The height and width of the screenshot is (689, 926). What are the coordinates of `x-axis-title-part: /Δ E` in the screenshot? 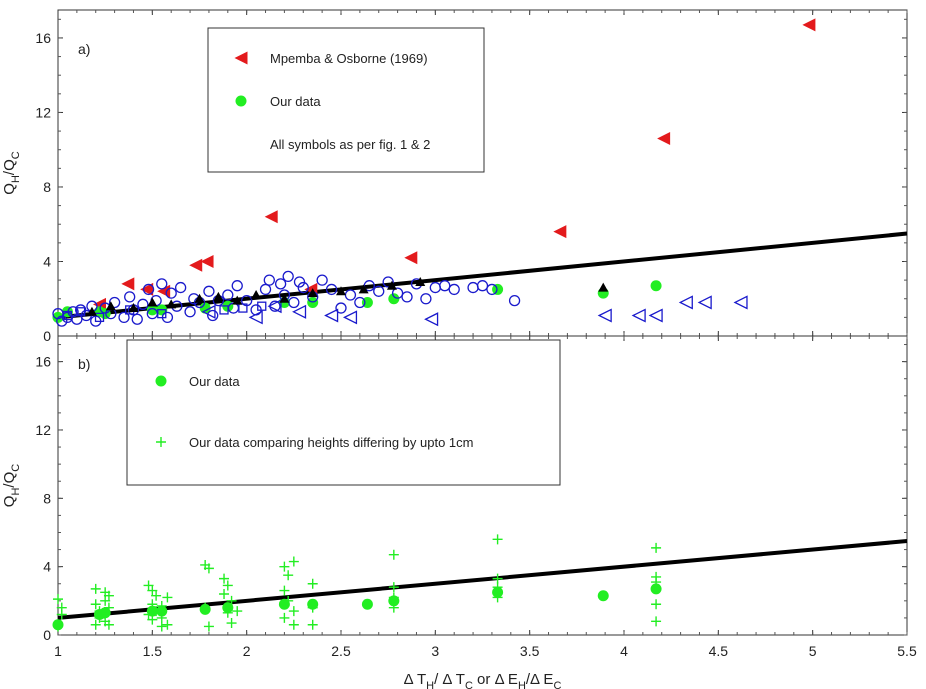 It's located at (540, 679).